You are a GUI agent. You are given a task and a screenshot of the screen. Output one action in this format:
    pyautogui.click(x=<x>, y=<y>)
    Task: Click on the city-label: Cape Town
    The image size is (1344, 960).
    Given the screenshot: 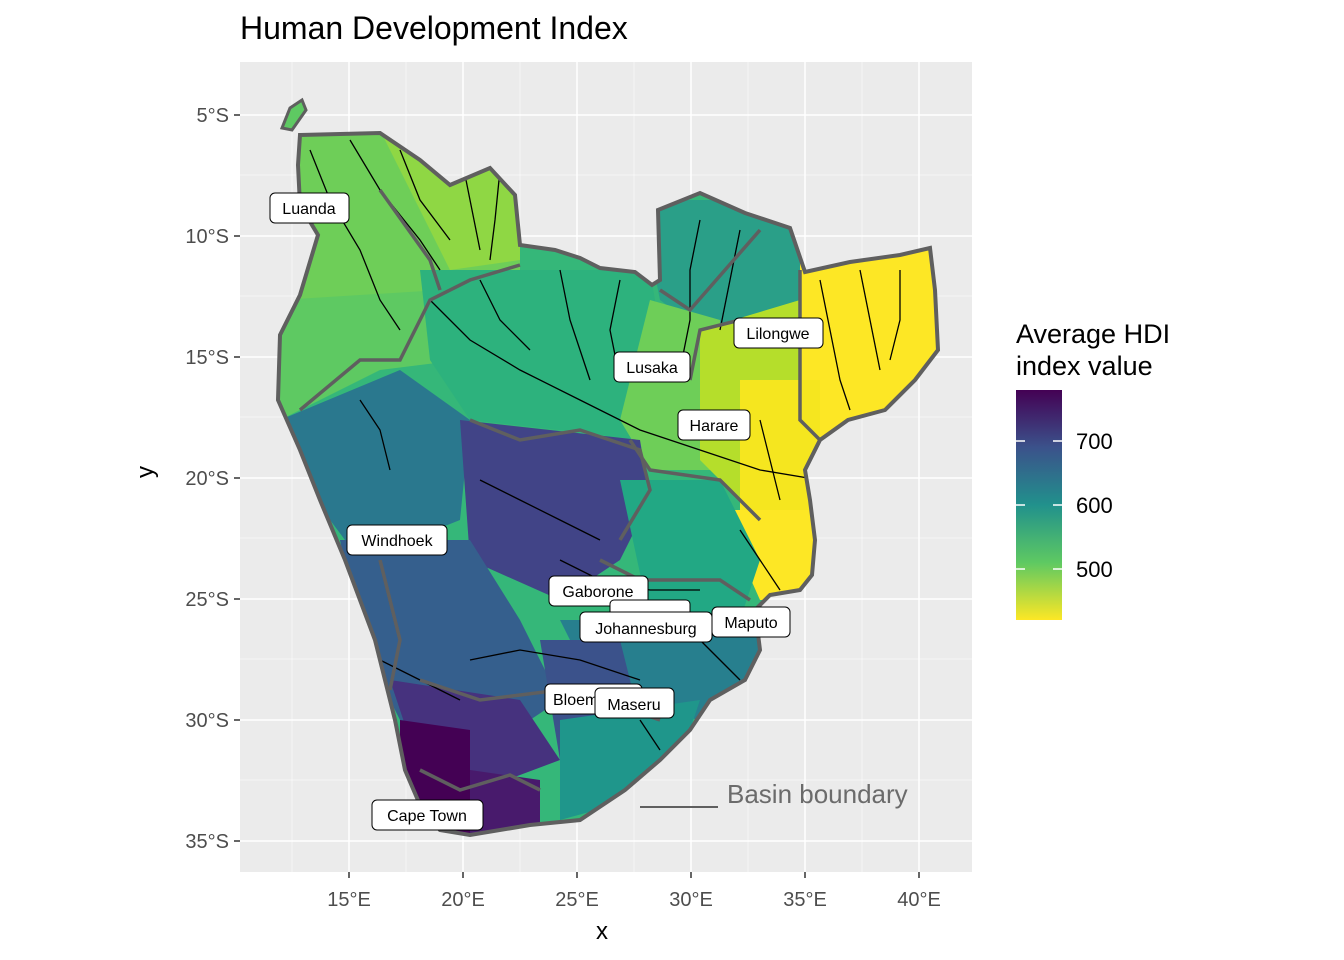 What is the action you would take?
    pyautogui.click(x=427, y=816)
    